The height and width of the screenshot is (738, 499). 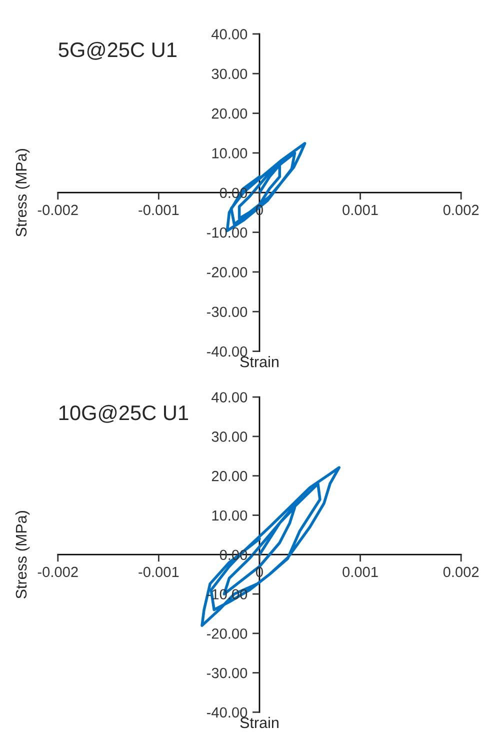 I want to click on line-series, so click(x=270, y=546).